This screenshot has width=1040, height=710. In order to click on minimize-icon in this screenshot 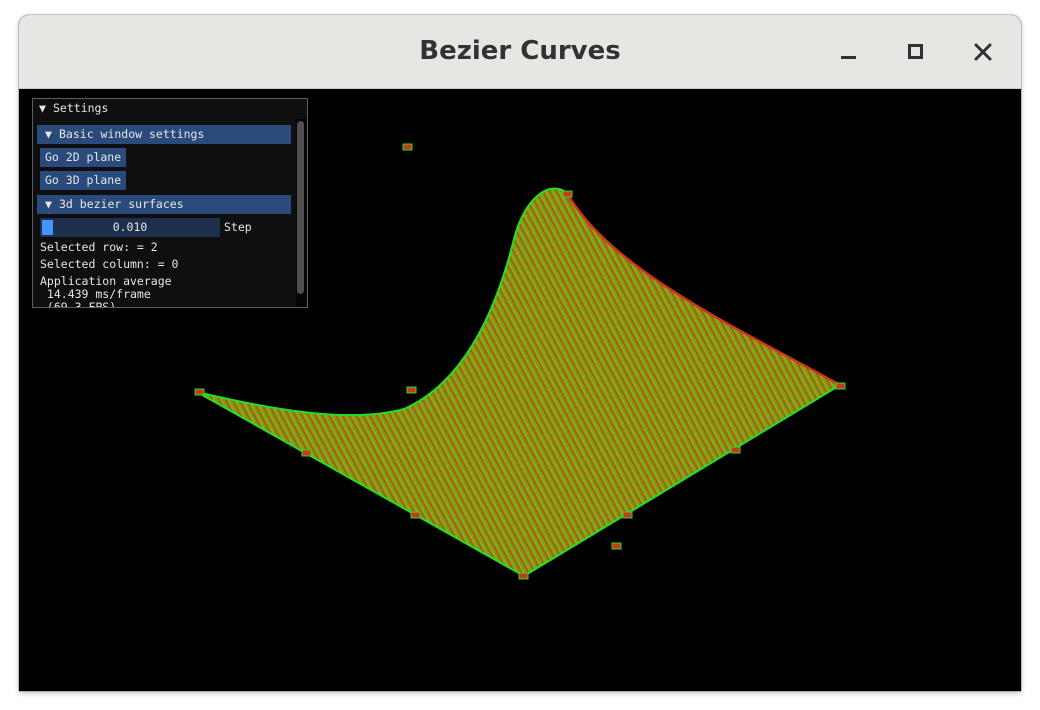, I will do `click(848, 57)`.